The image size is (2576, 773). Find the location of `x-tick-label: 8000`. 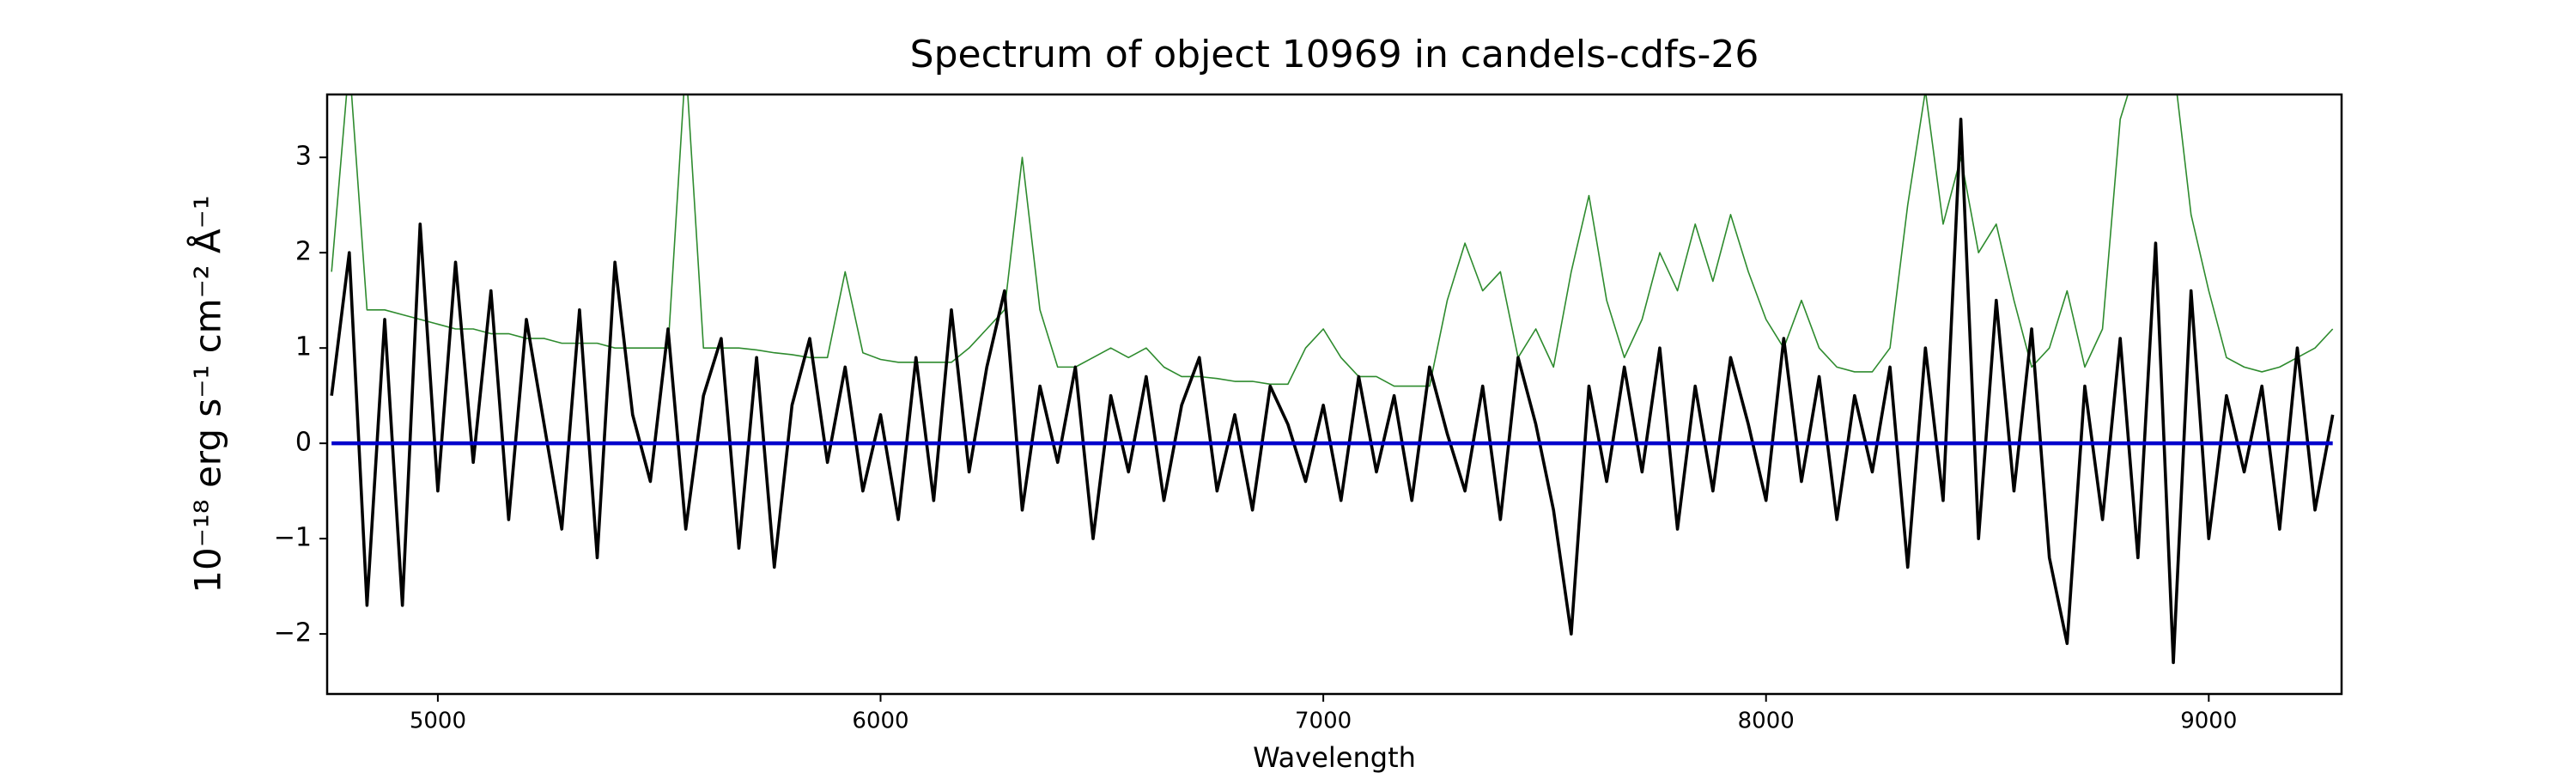

x-tick-label: 8000 is located at coordinates (1767, 721).